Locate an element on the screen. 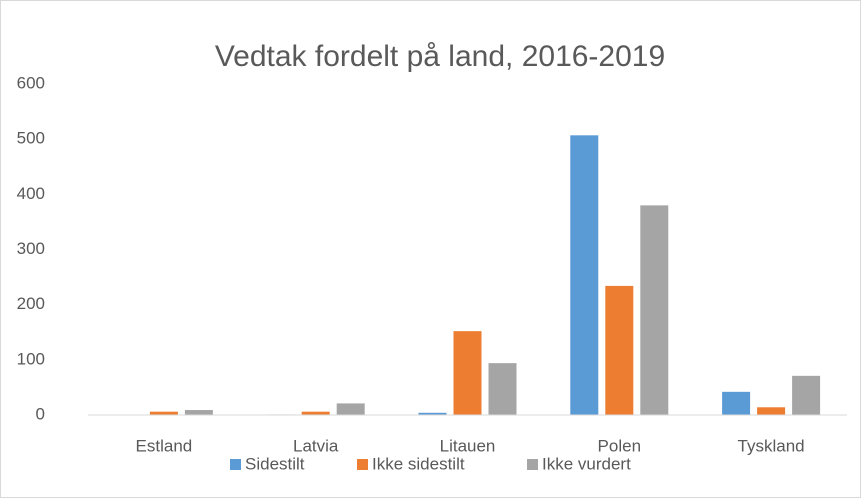 The image size is (862, 499). legend-label: Sidestilt is located at coordinates (275, 463).